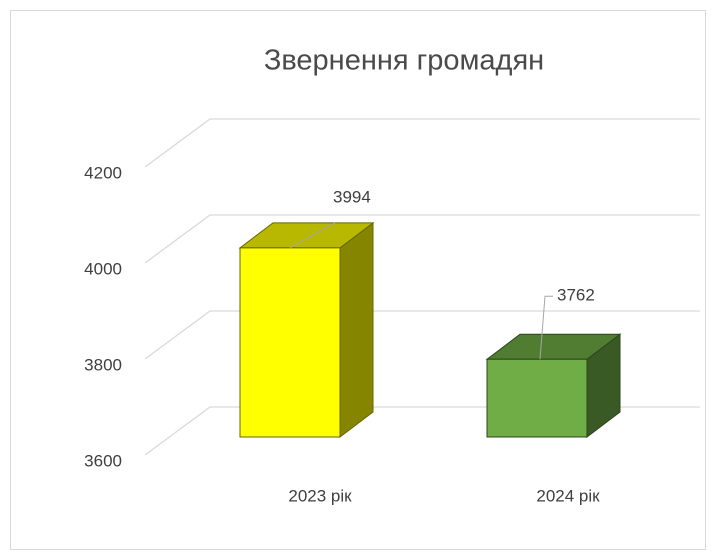 Image resolution: width=714 pixels, height=559 pixels. Describe the element at coordinates (576, 295) in the screenshot. I see `data-label: 3762` at that location.